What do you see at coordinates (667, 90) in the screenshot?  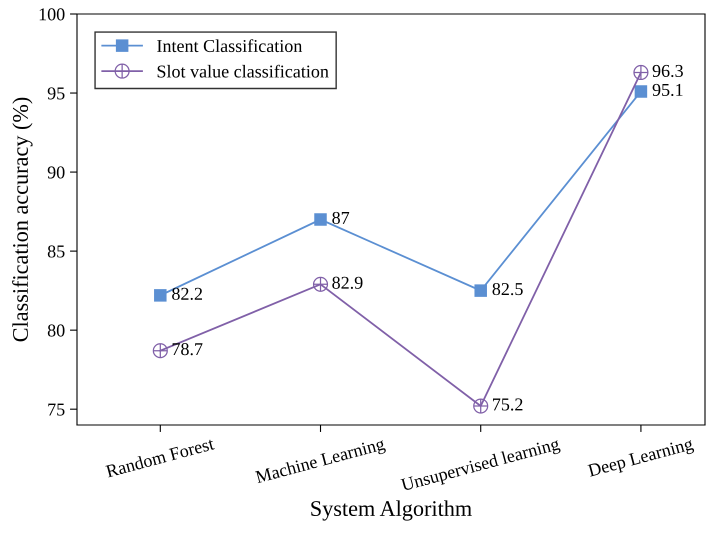 I see `data-label: 95.1` at bounding box center [667, 90].